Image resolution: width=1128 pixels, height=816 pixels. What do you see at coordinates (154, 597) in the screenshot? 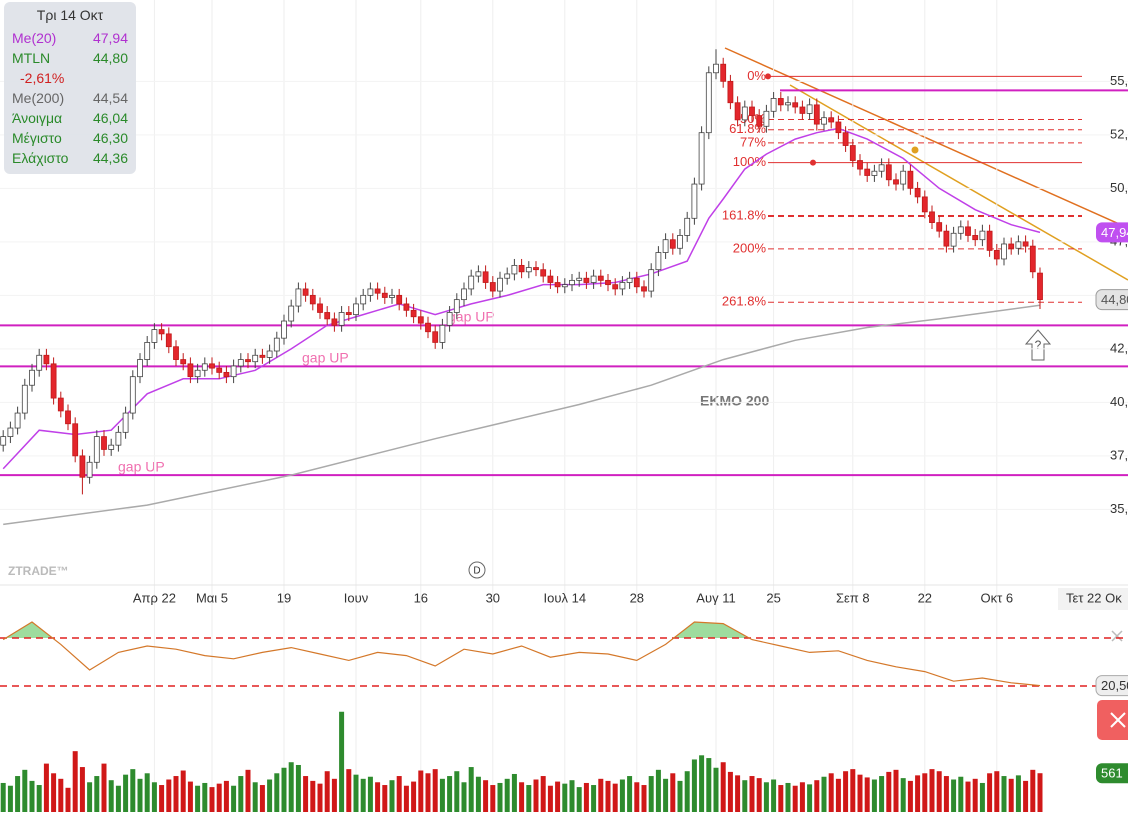
I see `x-tick-label: Απρ 22` at bounding box center [154, 597].